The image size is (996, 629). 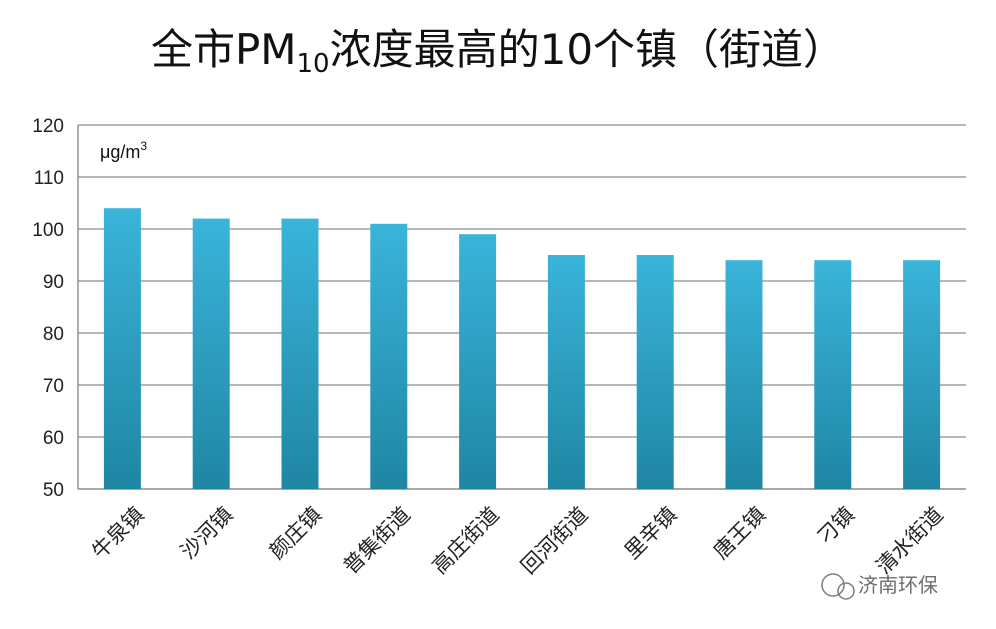 What do you see at coordinates (846, 591) in the screenshot?
I see `wechat-bubble-icon-small` at bounding box center [846, 591].